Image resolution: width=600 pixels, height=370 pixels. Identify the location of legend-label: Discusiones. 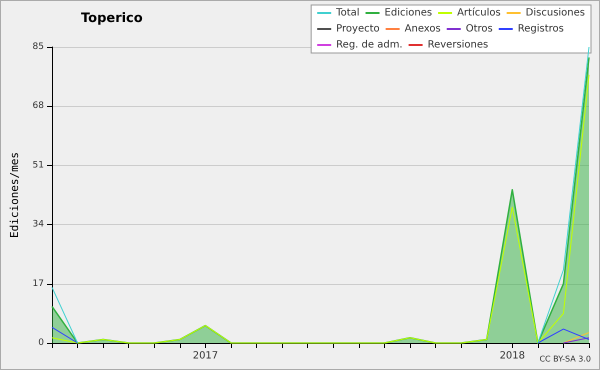
(556, 13).